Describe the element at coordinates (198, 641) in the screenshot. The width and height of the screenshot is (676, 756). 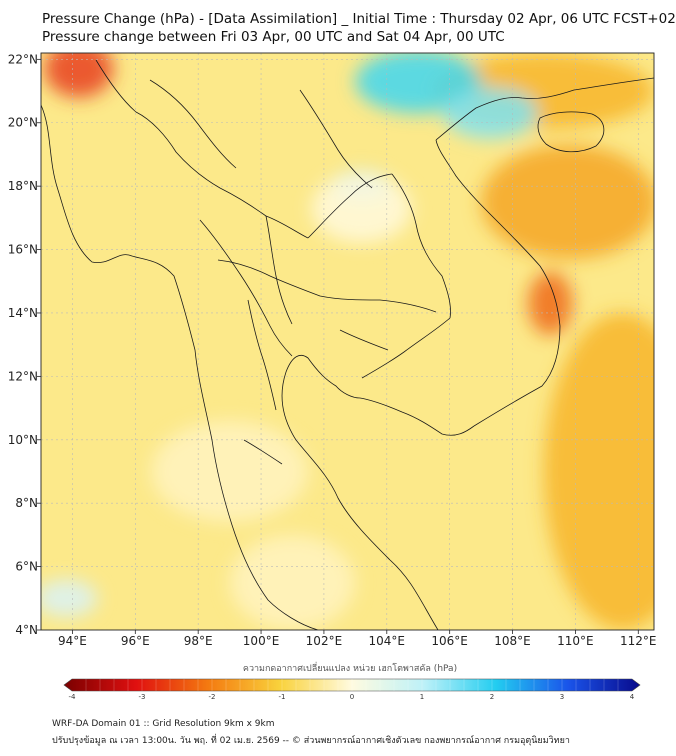
I see `lon-tick-label: 98°E` at that location.